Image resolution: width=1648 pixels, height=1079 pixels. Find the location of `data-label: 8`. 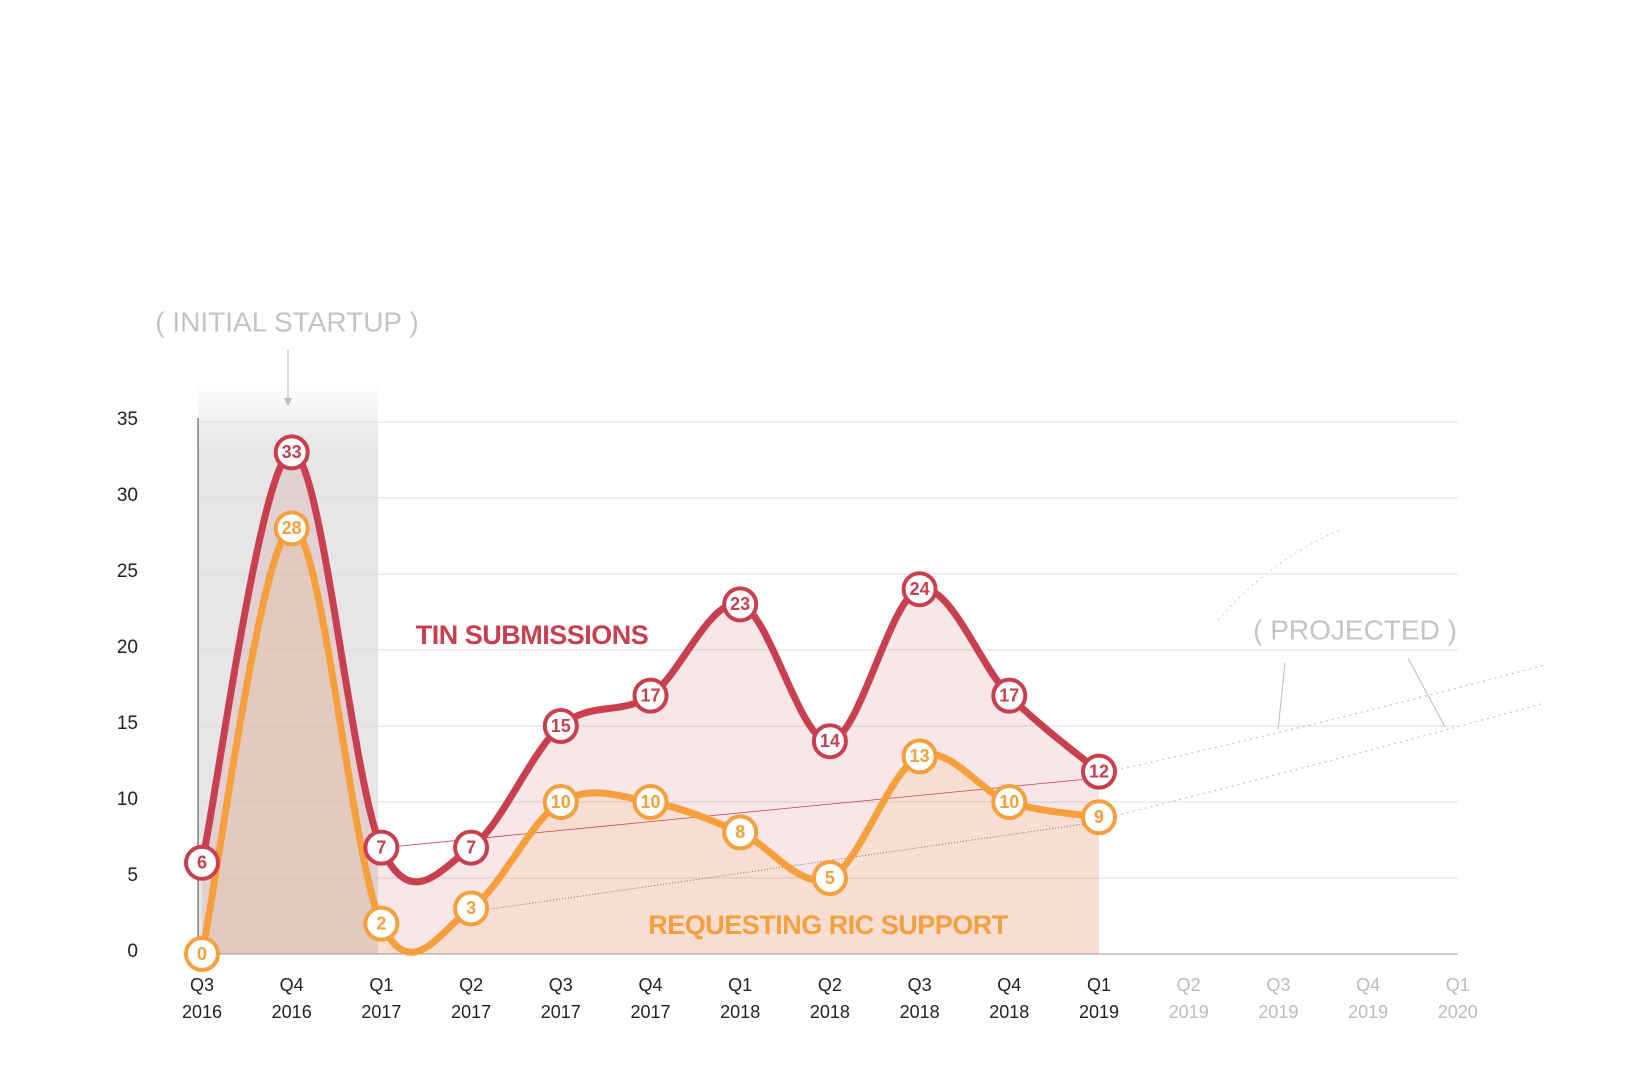

data-label: 8 is located at coordinates (740, 832).